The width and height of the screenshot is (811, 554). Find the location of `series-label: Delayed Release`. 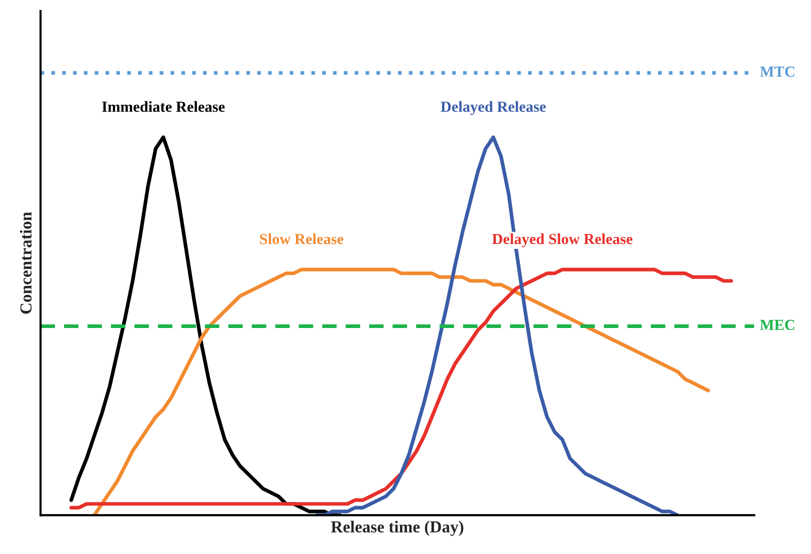

series-label: Delayed Release is located at coordinates (493, 108).